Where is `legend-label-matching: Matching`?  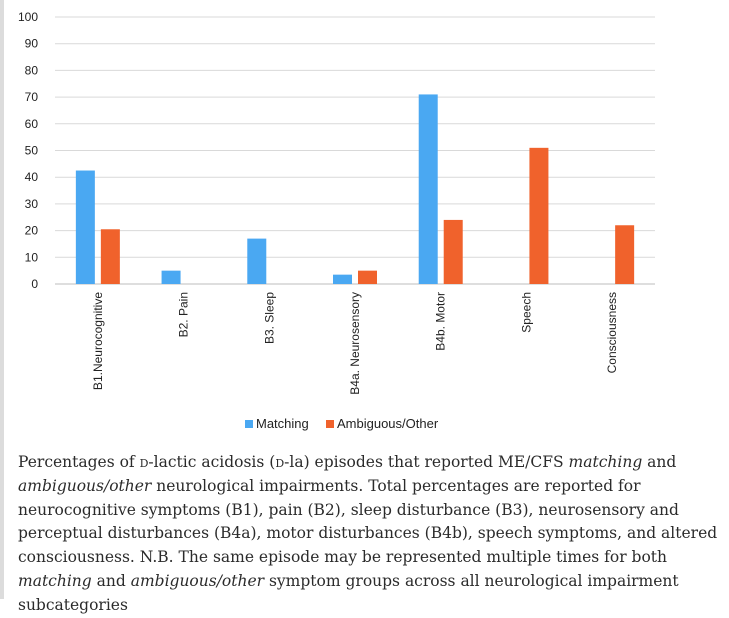 legend-label-matching: Matching is located at coordinates (282, 423).